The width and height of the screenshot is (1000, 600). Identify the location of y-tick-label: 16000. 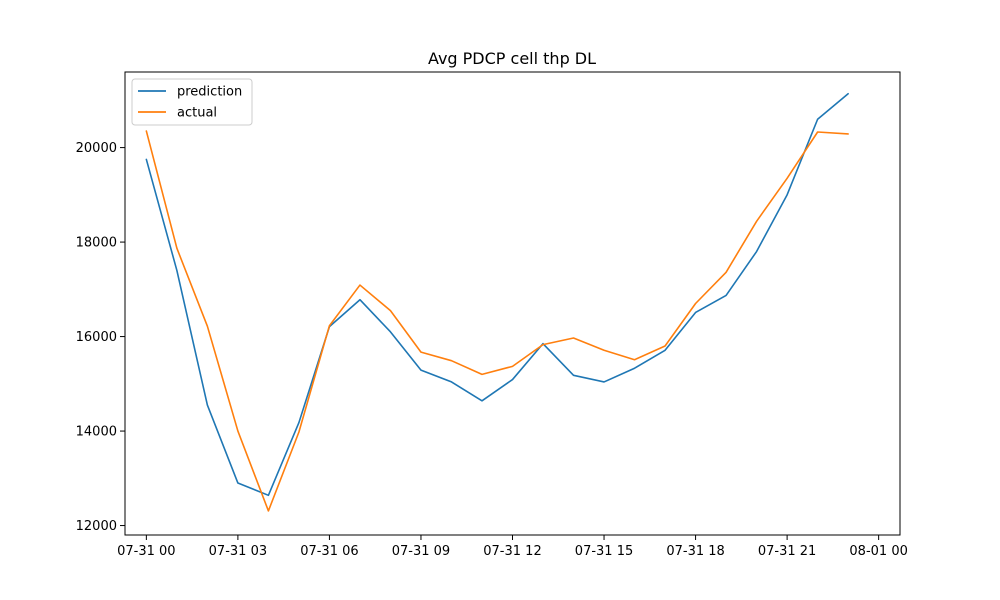
(96, 337).